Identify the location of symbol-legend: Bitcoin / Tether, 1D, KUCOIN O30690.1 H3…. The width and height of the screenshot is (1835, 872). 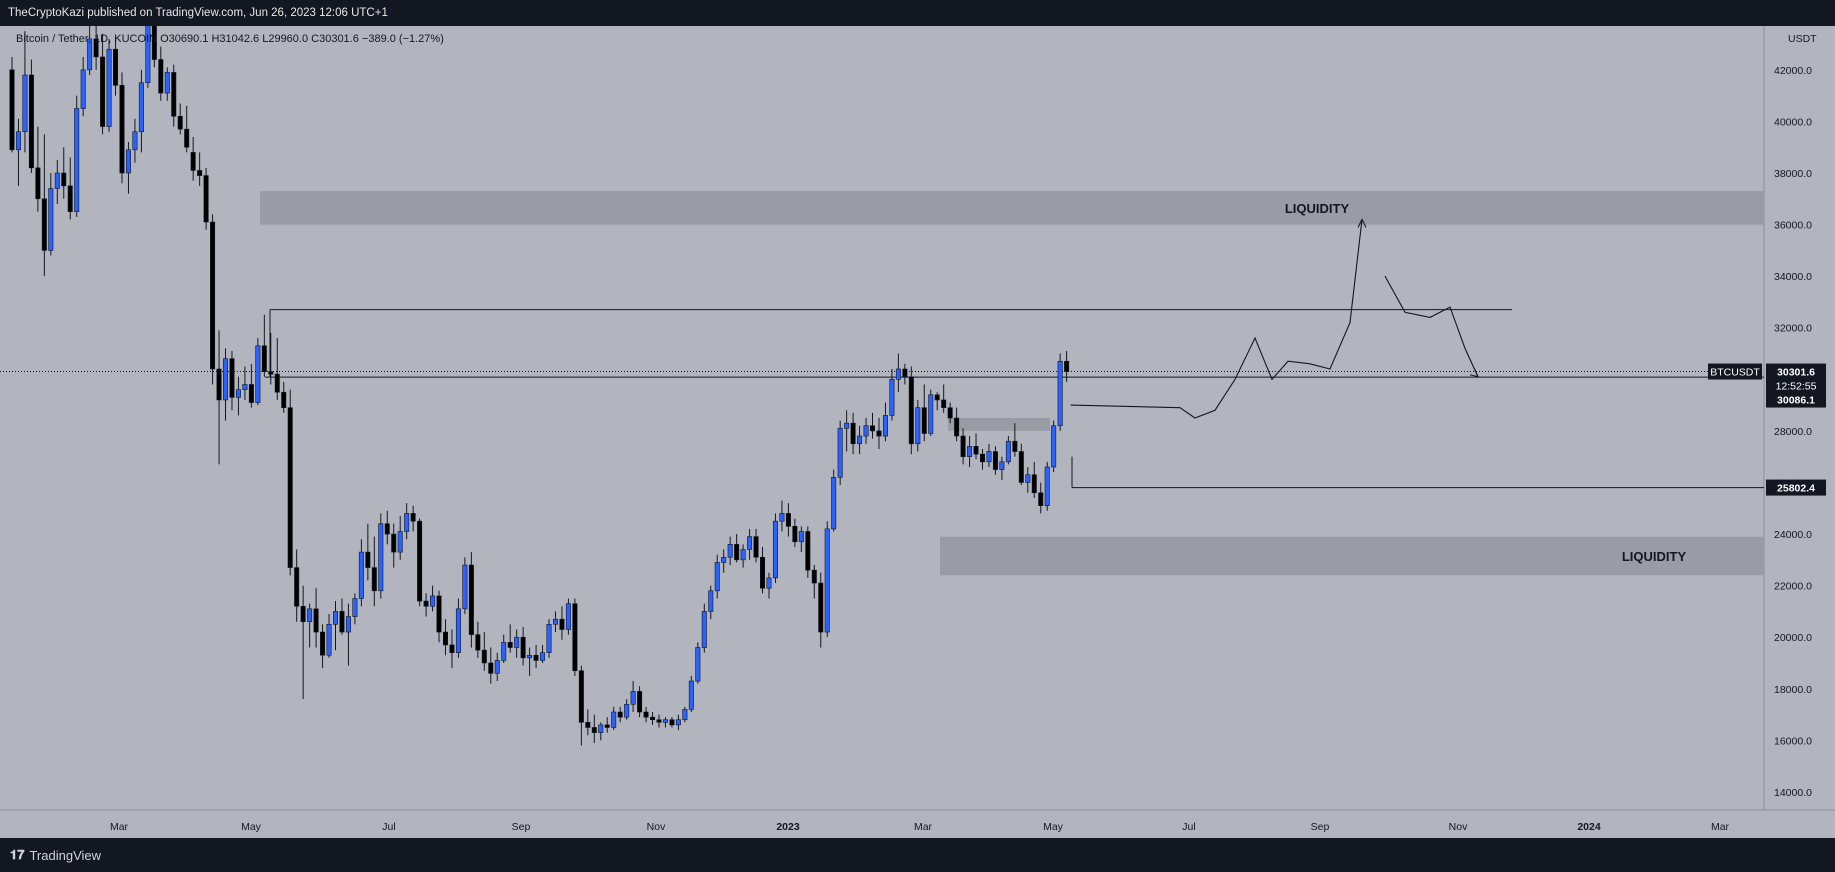
(230, 39).